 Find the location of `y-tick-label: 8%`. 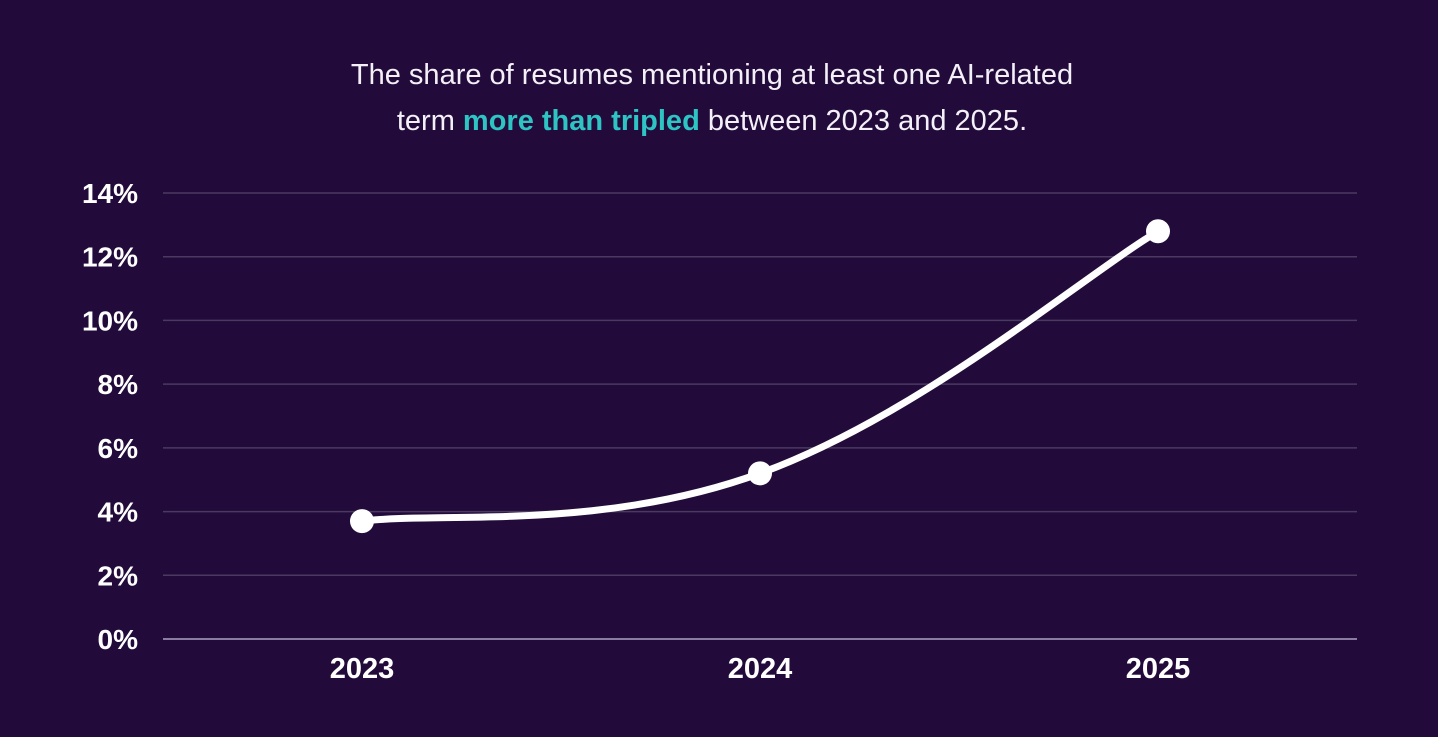

y-tick-label: 8% is located at coordinates (118, 384).